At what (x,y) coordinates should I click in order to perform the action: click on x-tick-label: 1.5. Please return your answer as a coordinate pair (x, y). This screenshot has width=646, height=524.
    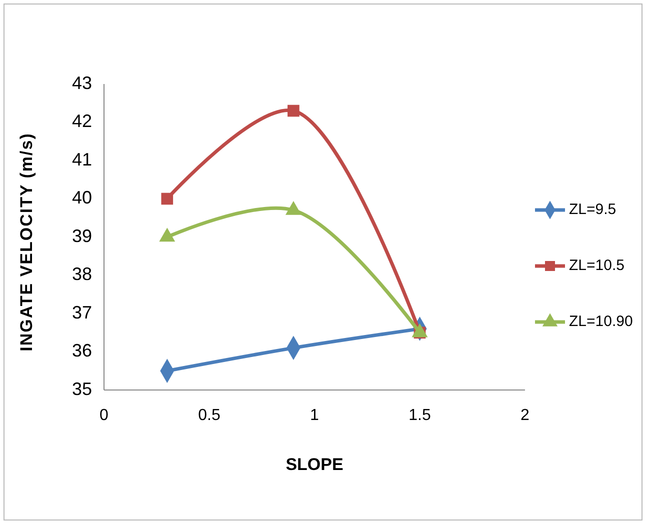
    Looking at the image, I should click on (419, 415).